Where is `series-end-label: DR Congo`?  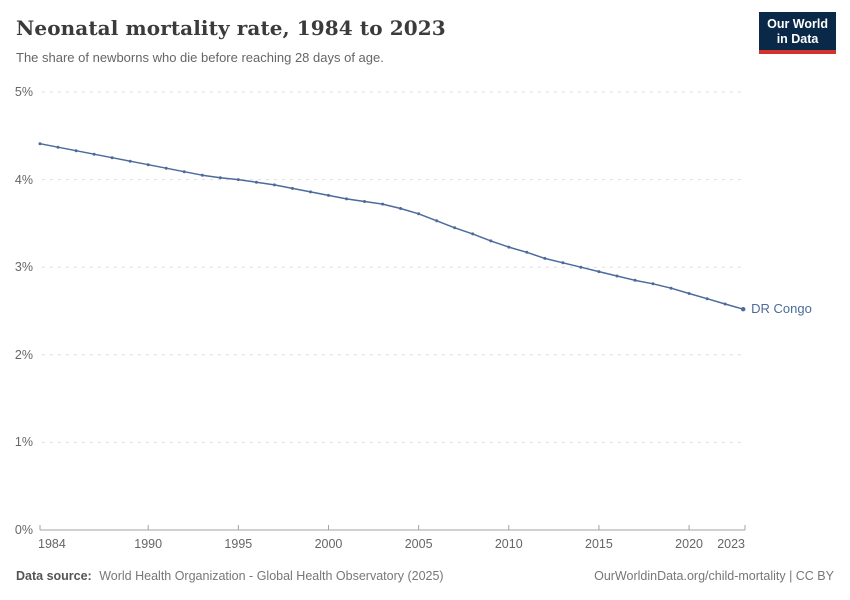 series-end-label: DR Congo is located at coordinates (781, 309).